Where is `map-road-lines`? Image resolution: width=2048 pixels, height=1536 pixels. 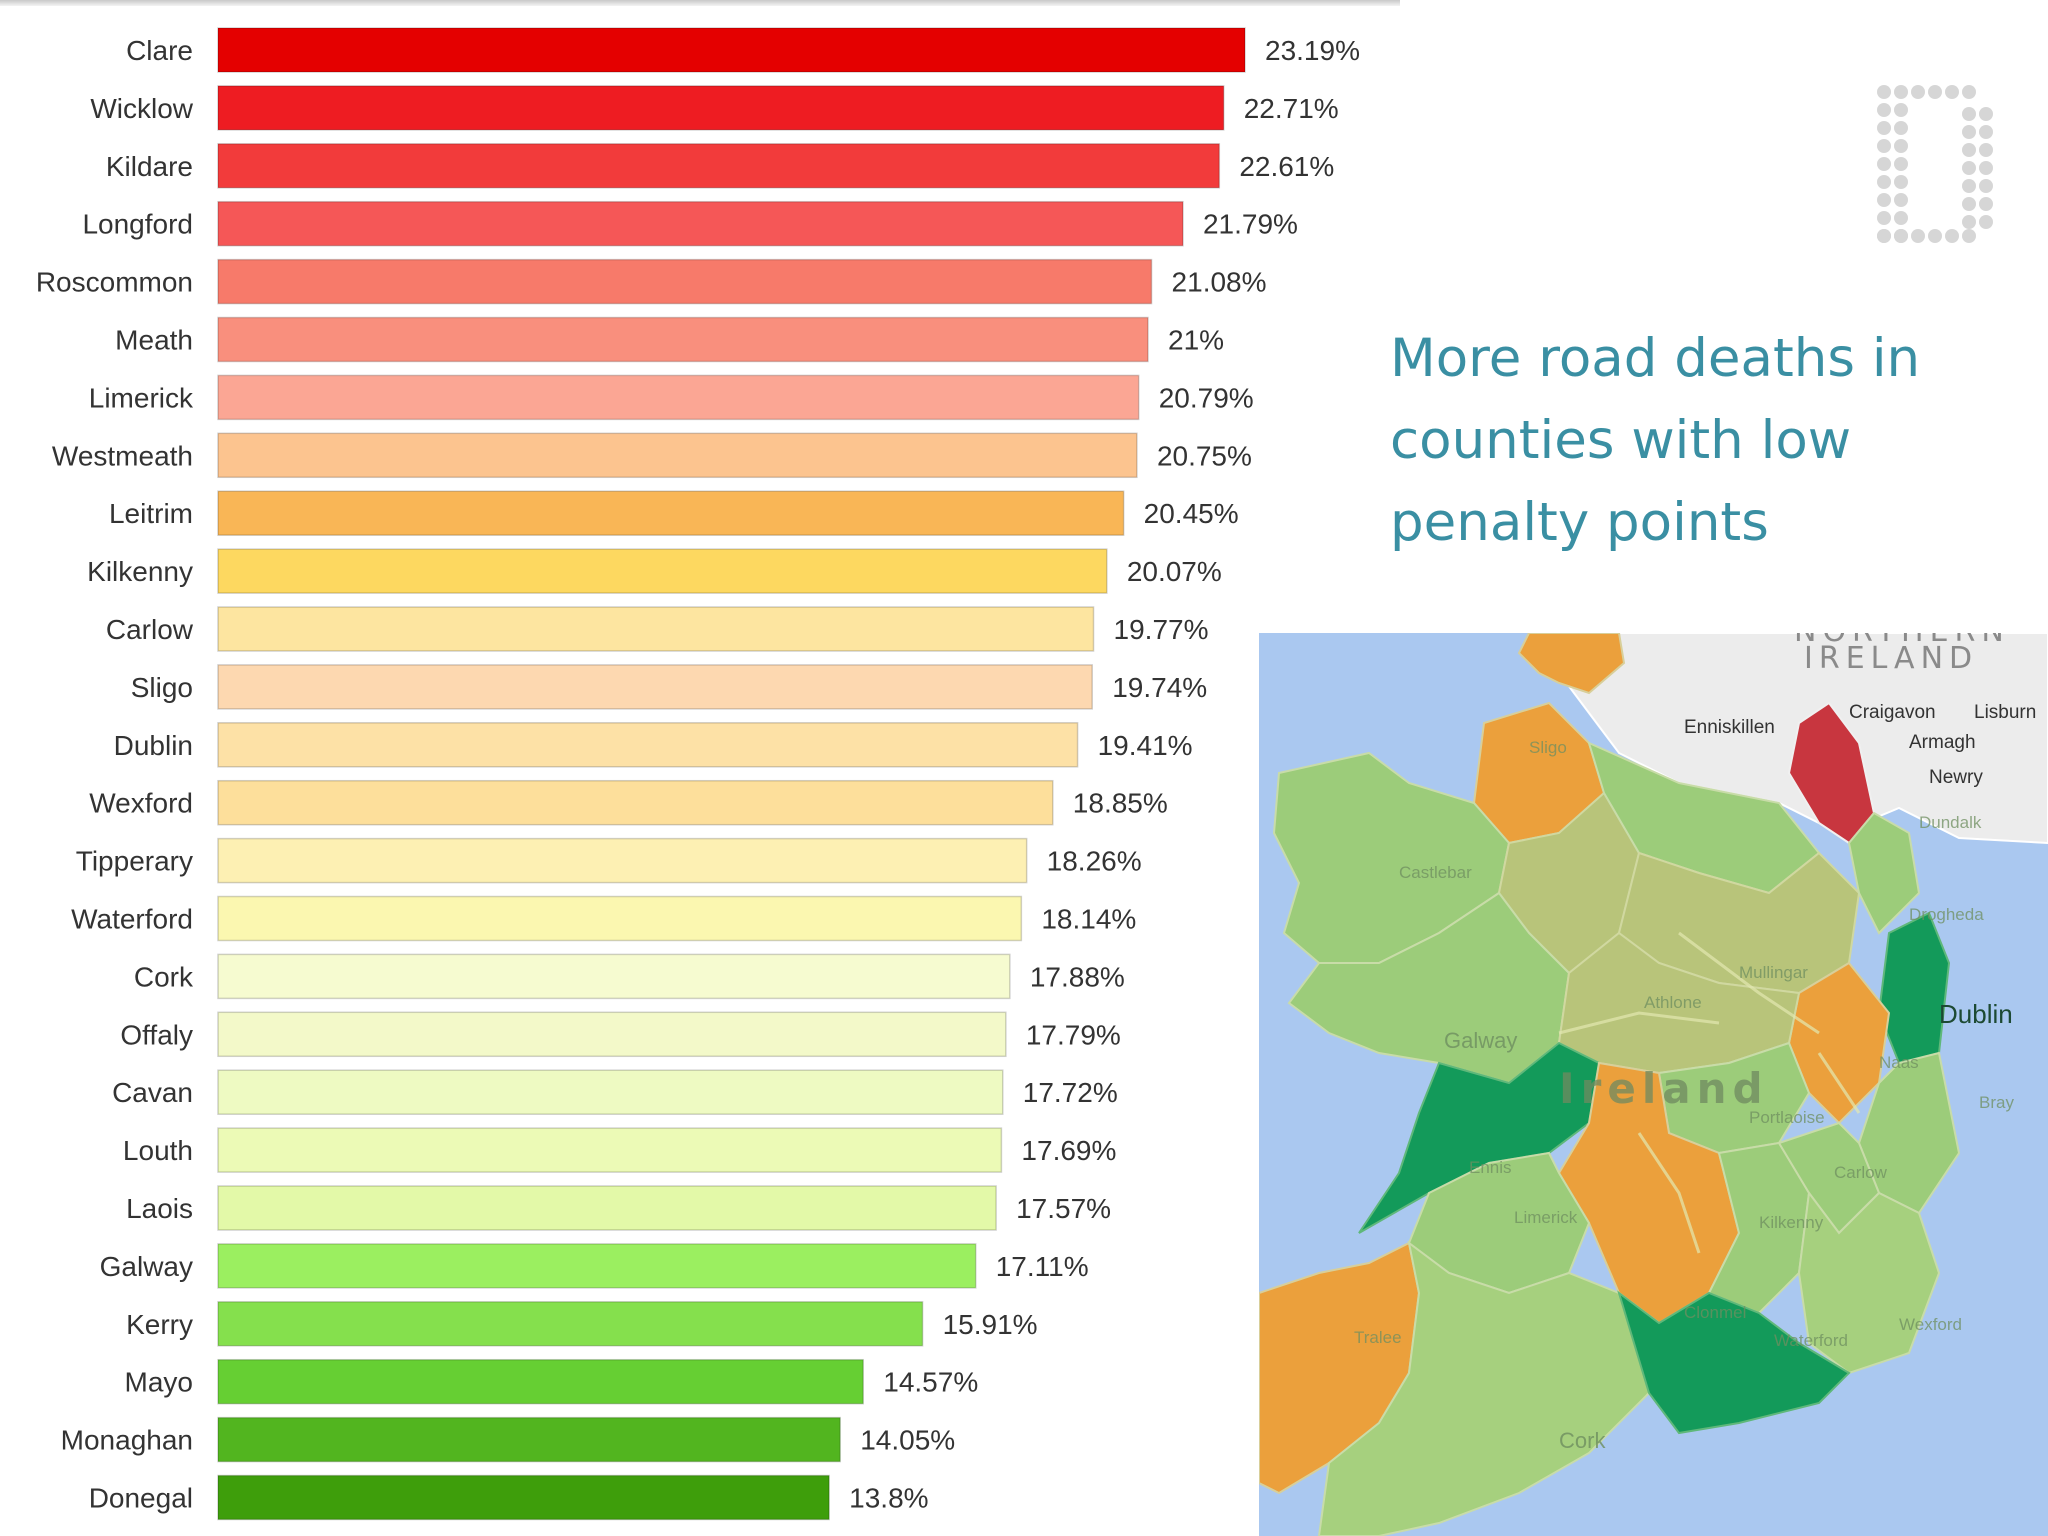
map-road-lines is located at coordinates (1709, 1092).